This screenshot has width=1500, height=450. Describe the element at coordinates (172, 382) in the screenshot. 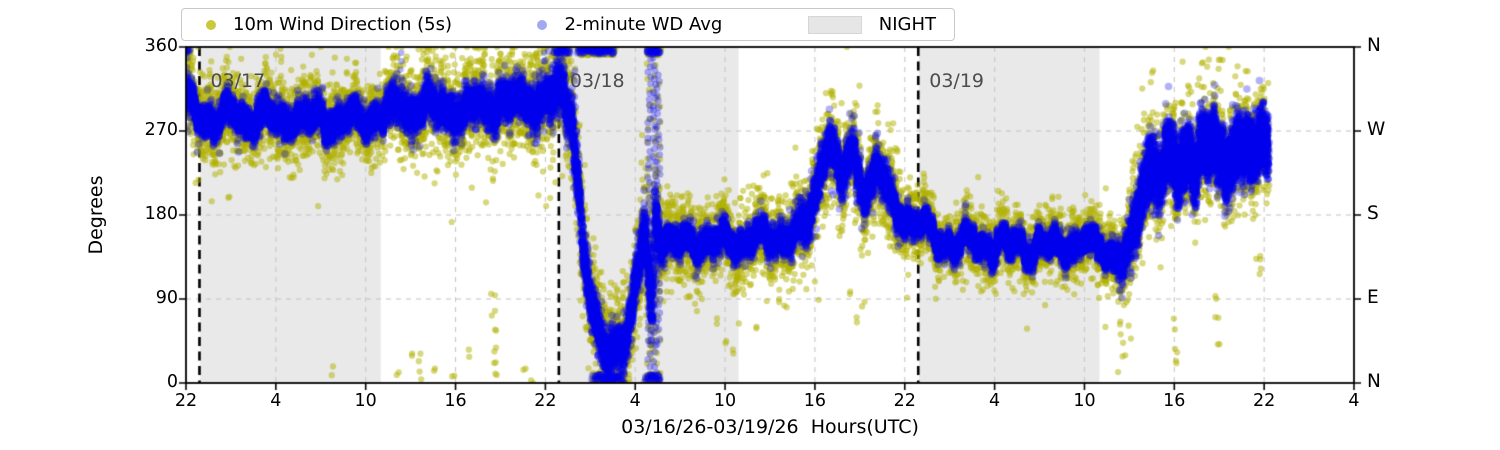

I see `y-tick-label: 0` at that location.